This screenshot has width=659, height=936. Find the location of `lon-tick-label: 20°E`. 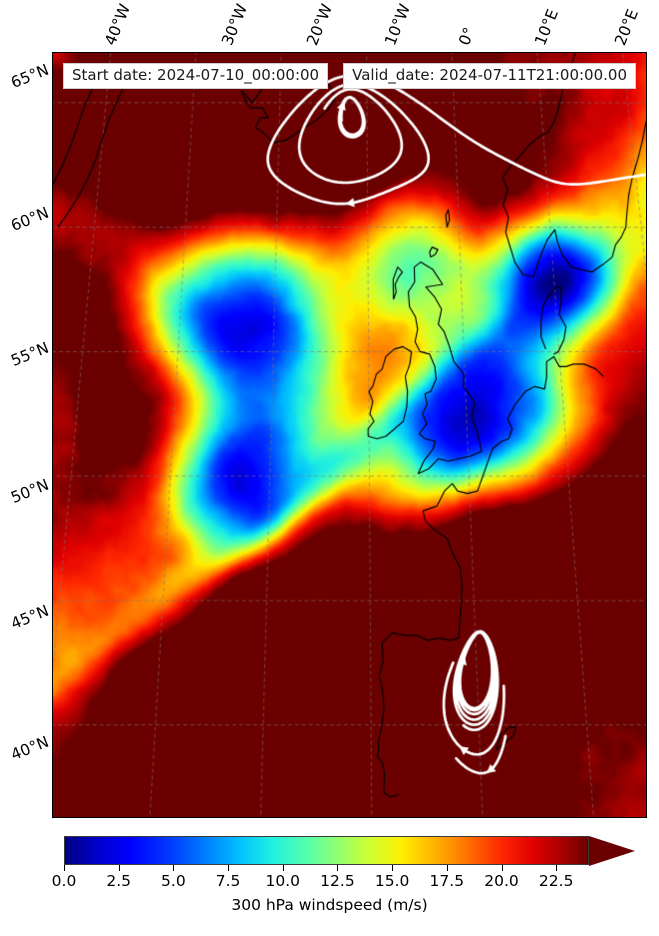

lon-tick-label: 20°E is located at coordinates (626, 27).